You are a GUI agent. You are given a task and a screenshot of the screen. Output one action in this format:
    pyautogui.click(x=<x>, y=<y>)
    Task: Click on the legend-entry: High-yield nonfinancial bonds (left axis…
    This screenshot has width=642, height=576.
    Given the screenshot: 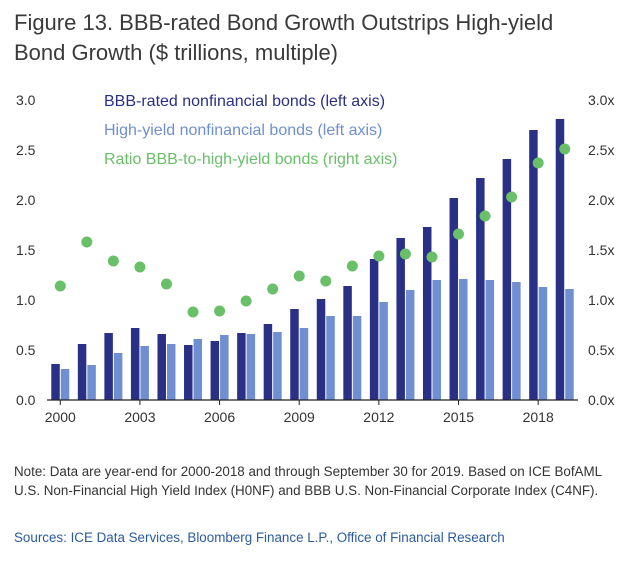 What is the action you would take?
    pyautogui.click(x=243, y=130)
    